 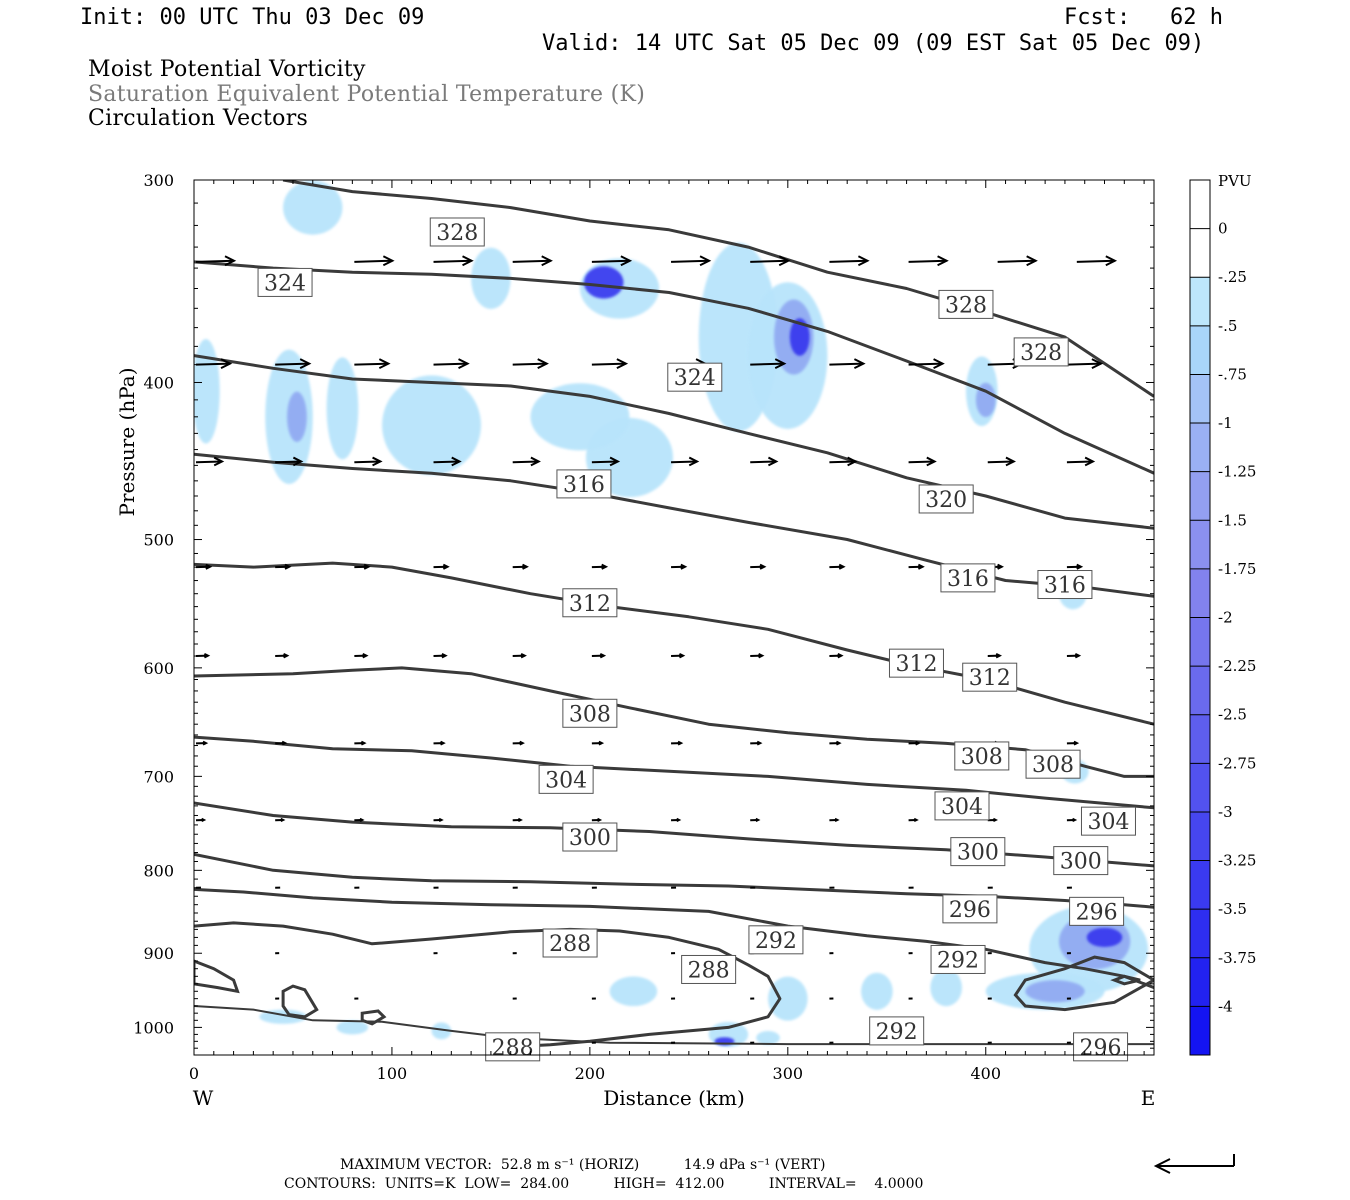 I want to click on colorbar-label: -.5, so click(x=1227, y=326).